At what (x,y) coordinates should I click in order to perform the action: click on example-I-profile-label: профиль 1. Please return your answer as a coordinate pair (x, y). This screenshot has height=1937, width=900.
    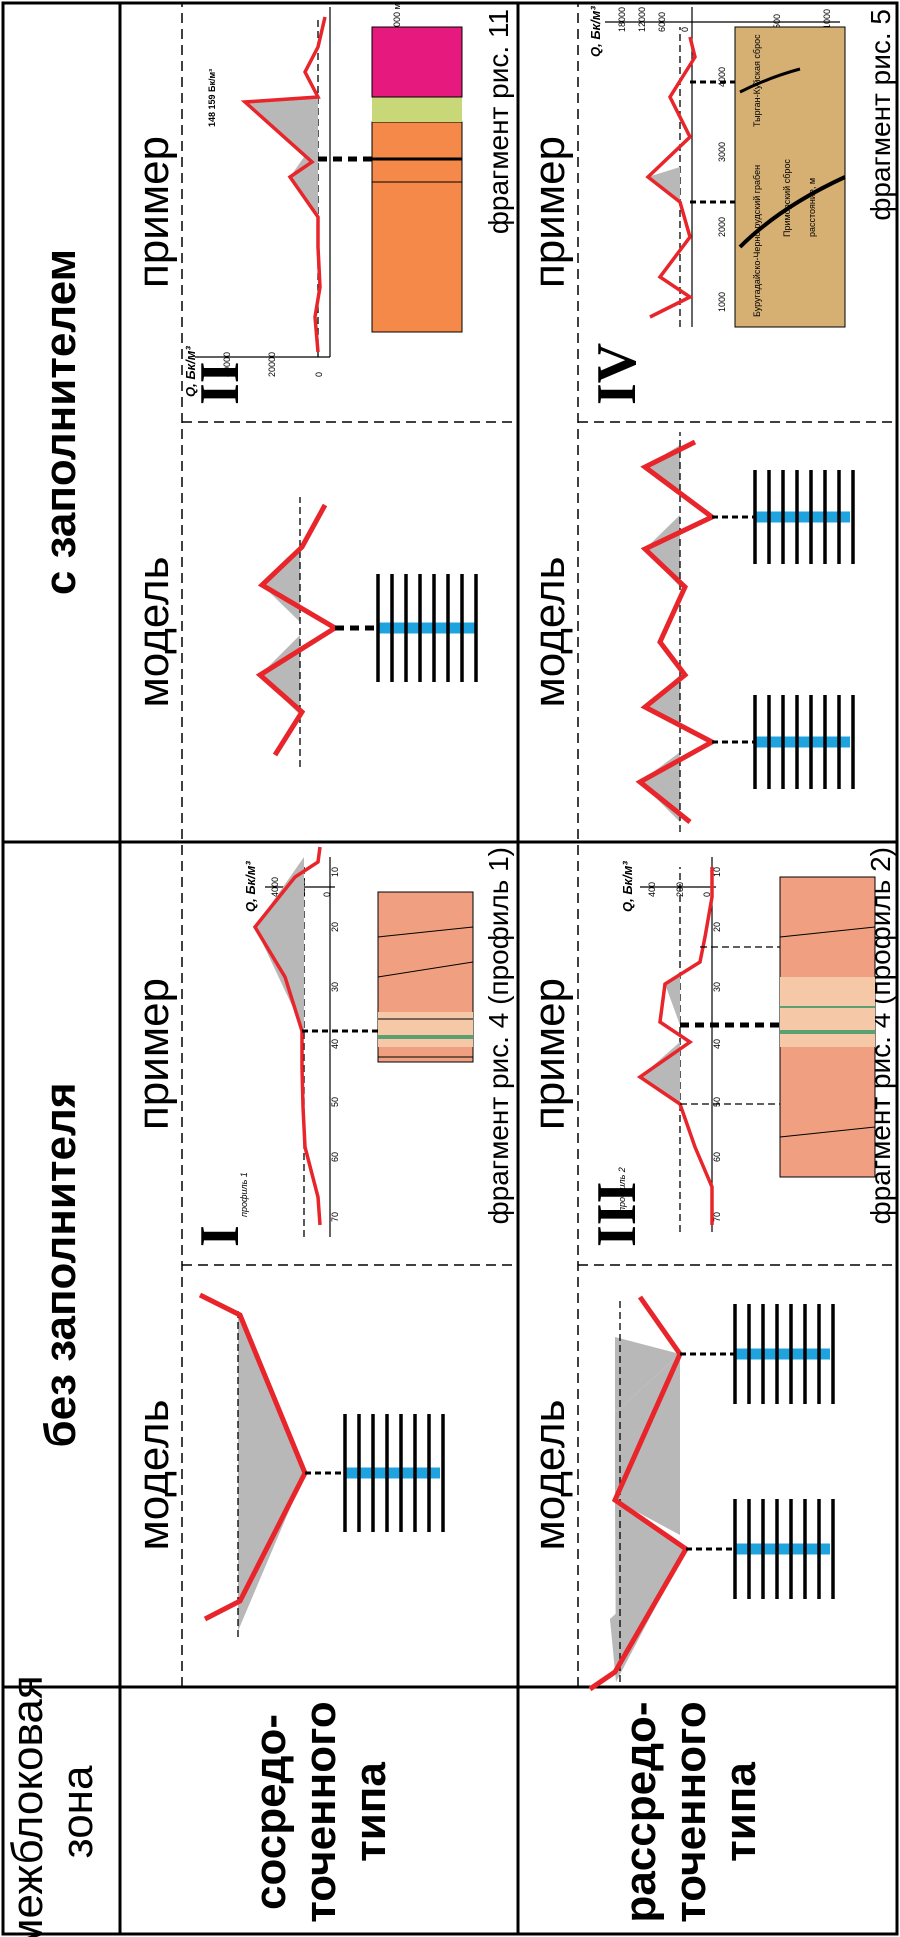
    Looking at the image, I should click on (244, 1194).